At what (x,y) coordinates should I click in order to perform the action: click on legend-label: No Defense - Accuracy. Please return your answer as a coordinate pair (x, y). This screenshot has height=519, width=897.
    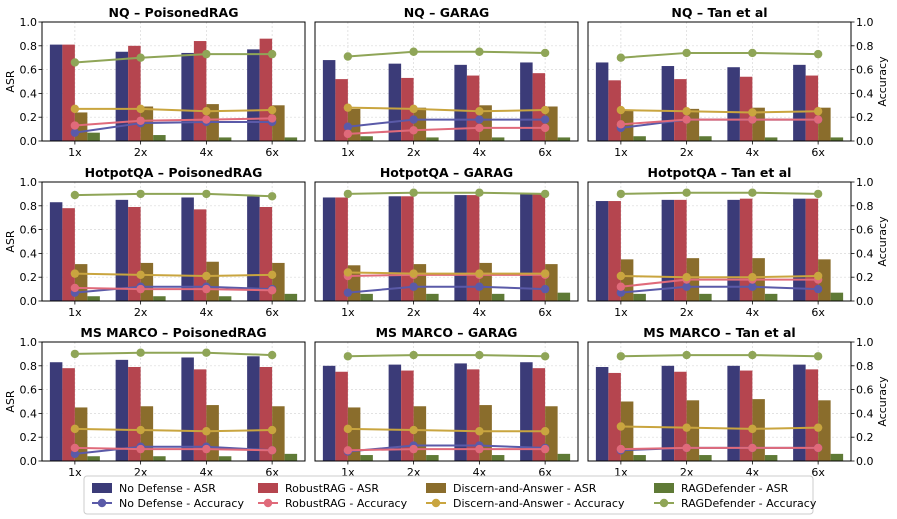
    Looking at the image, I should click on (181, 503).